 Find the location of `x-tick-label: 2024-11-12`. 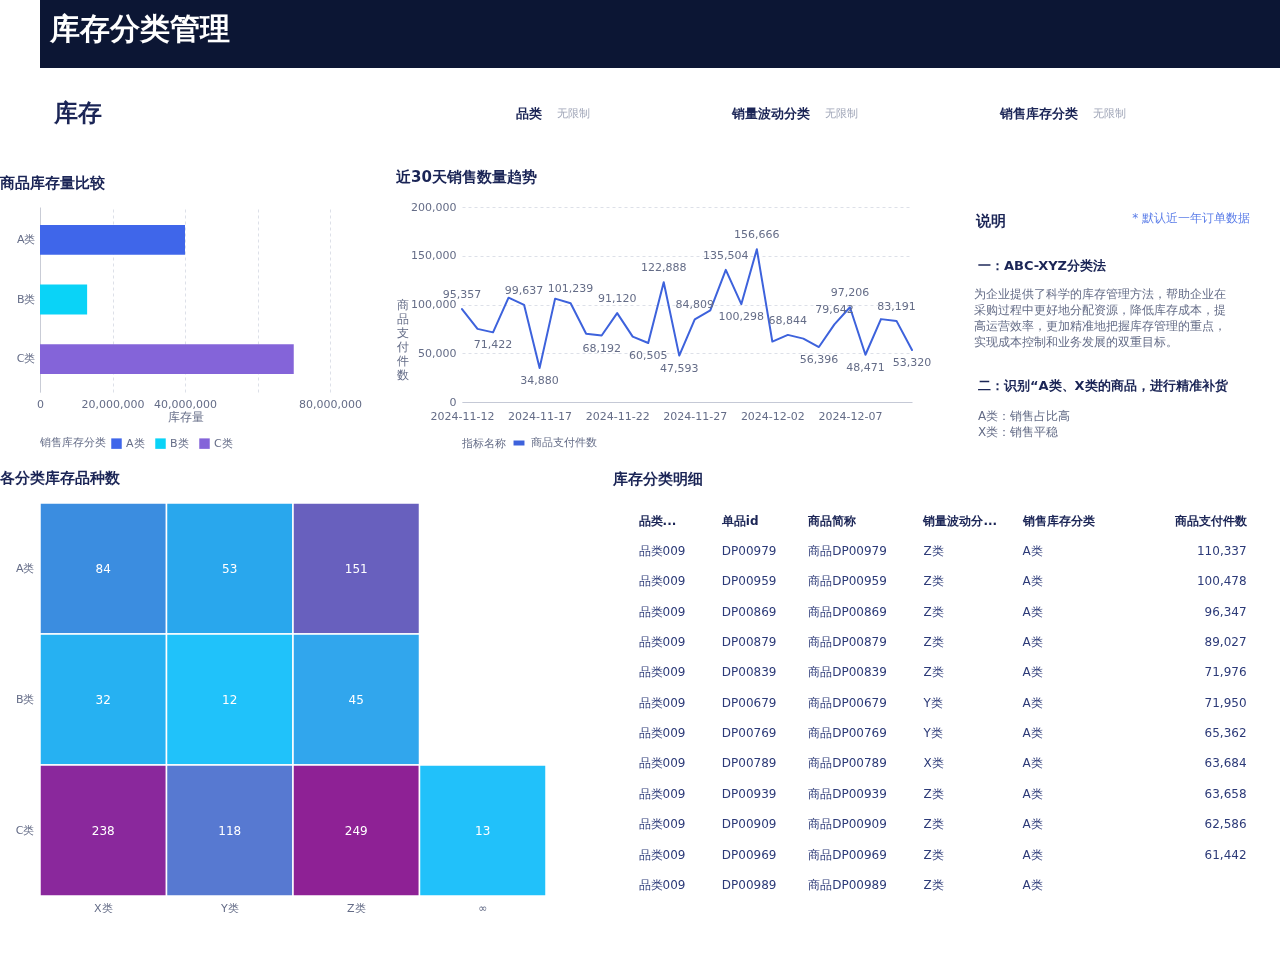

x-tick-label: 2024-11-12 is located at coordinates (462, 416).